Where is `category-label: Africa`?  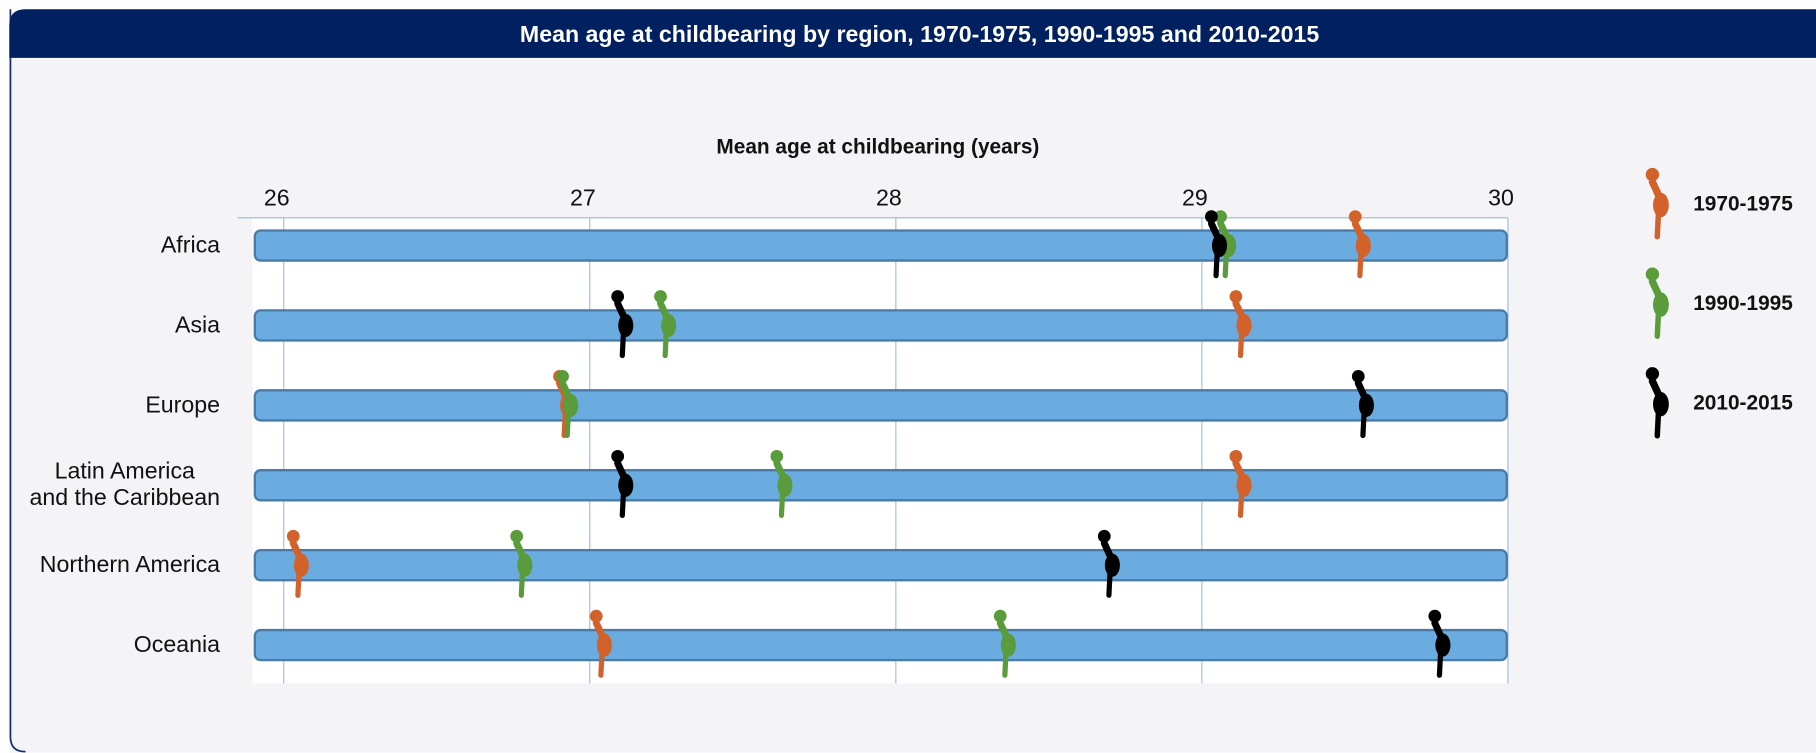
category-label: Africa is located at coordinates (190, 245).